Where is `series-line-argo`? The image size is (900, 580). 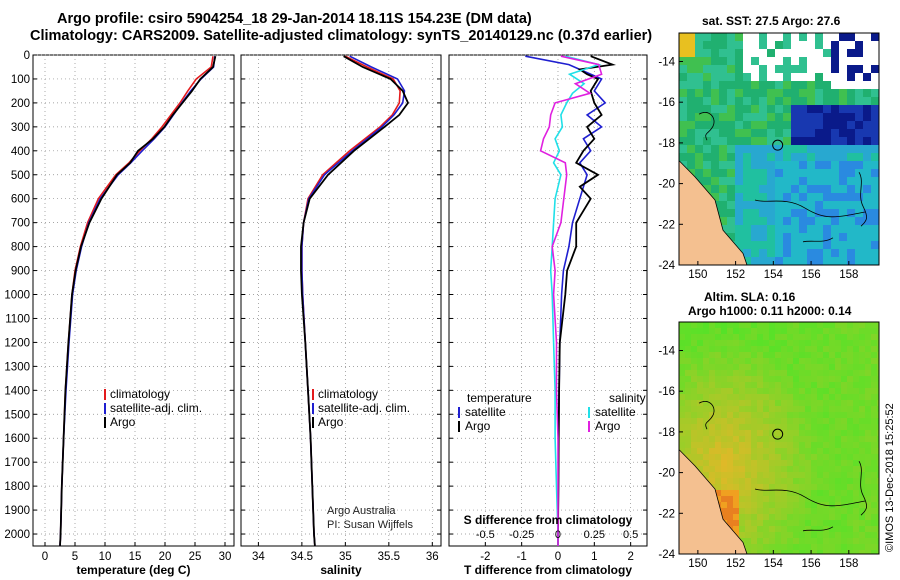
series-line-argo is located at coordinates (138, 301).